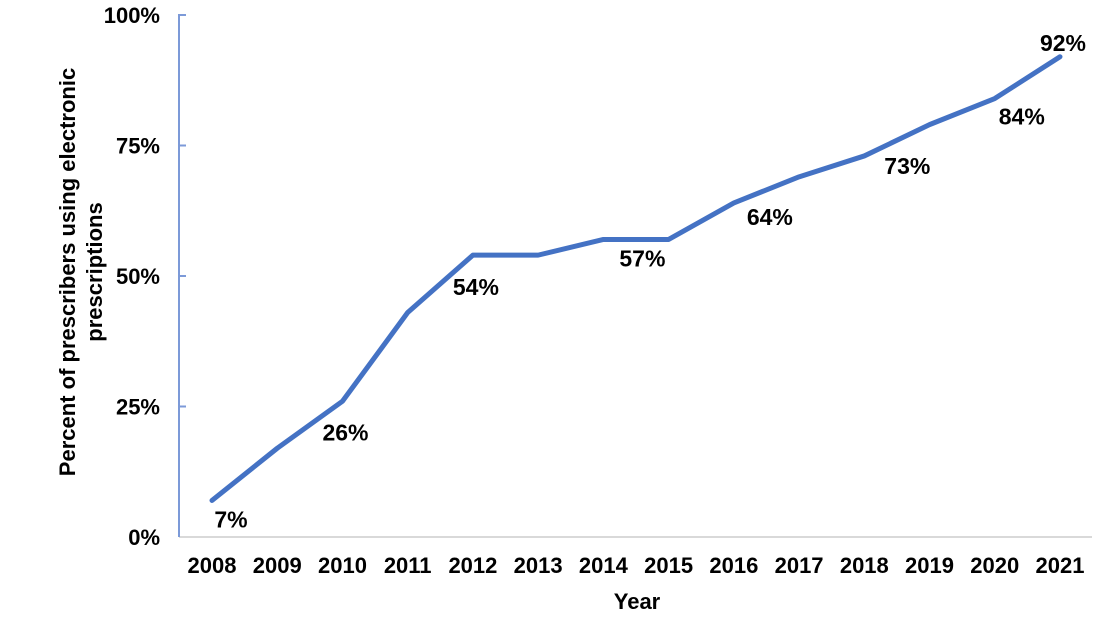 The height and width of the screenshot is (625, 1100). What do you see at coordinates (230, 519) in the screenshot?
I see `data-label: 7%` at bounding box center [230, 519].